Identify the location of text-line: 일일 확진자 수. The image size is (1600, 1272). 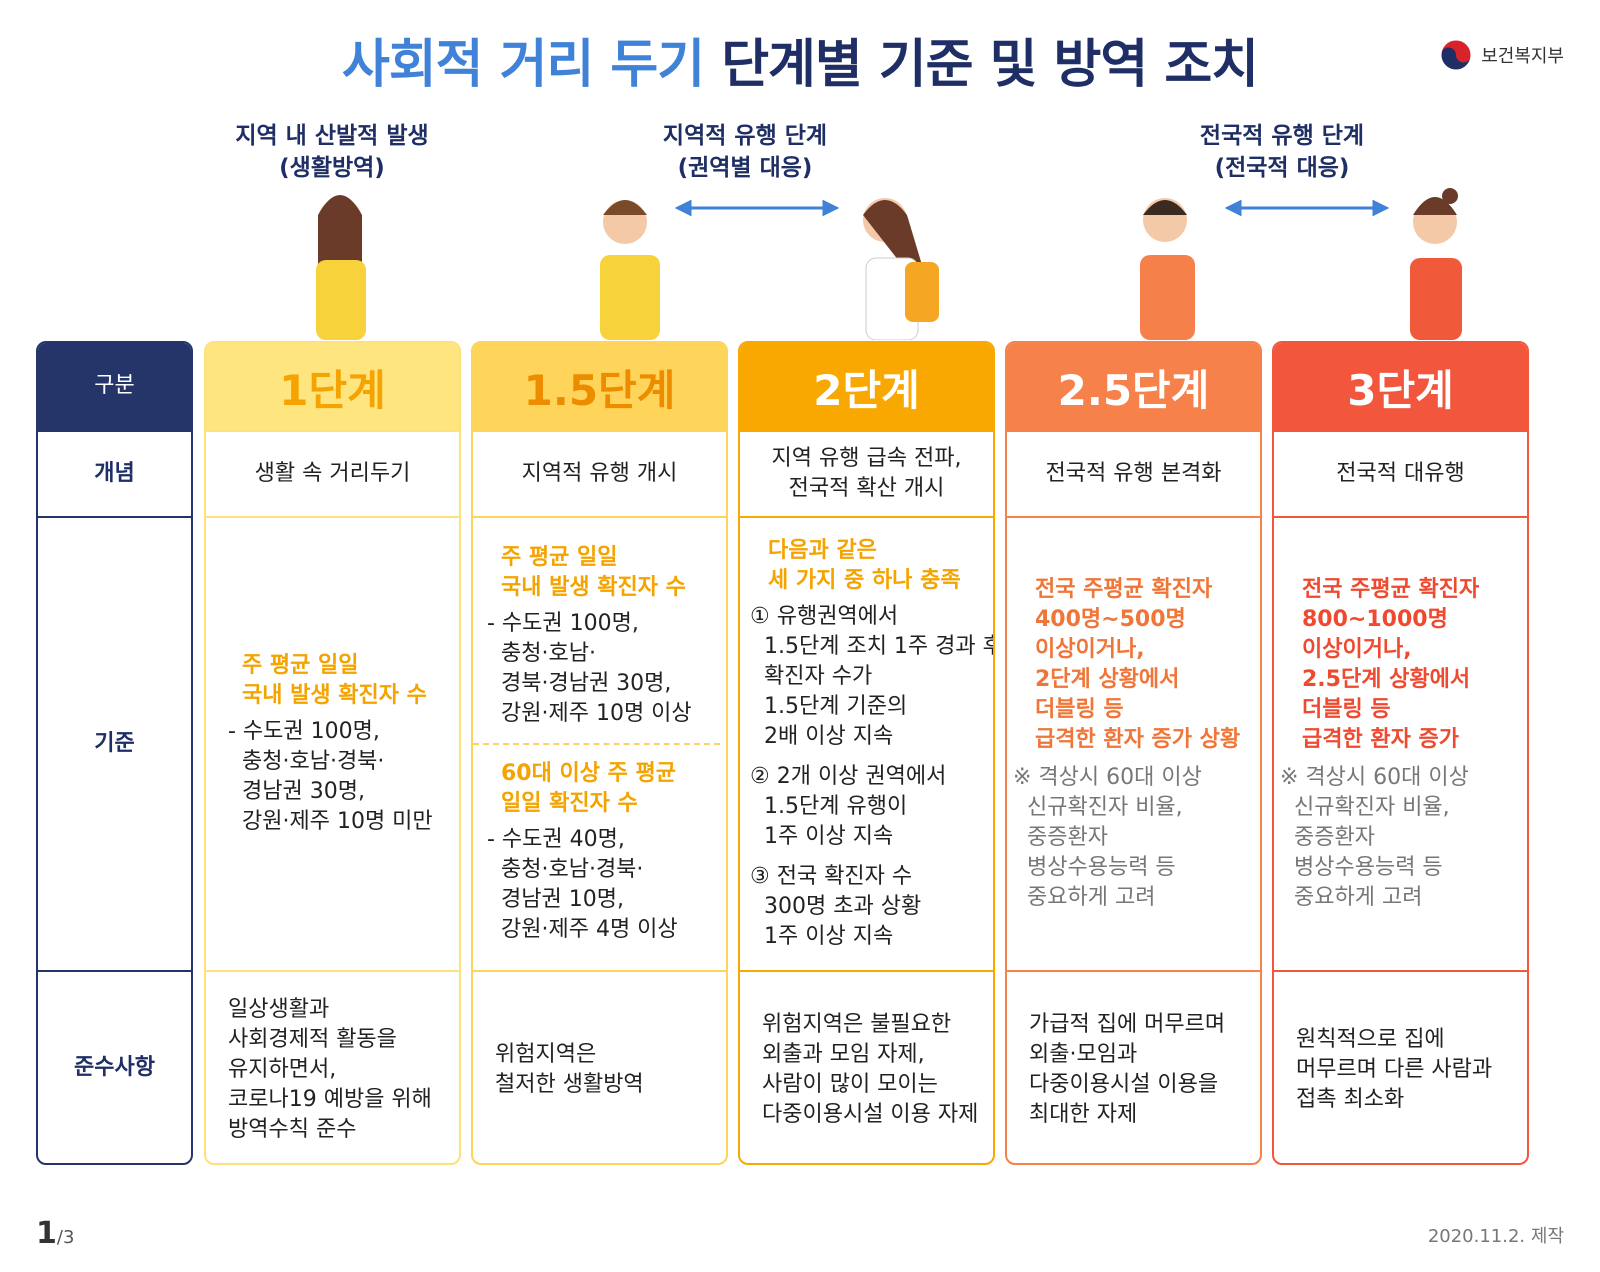
(569, 803).